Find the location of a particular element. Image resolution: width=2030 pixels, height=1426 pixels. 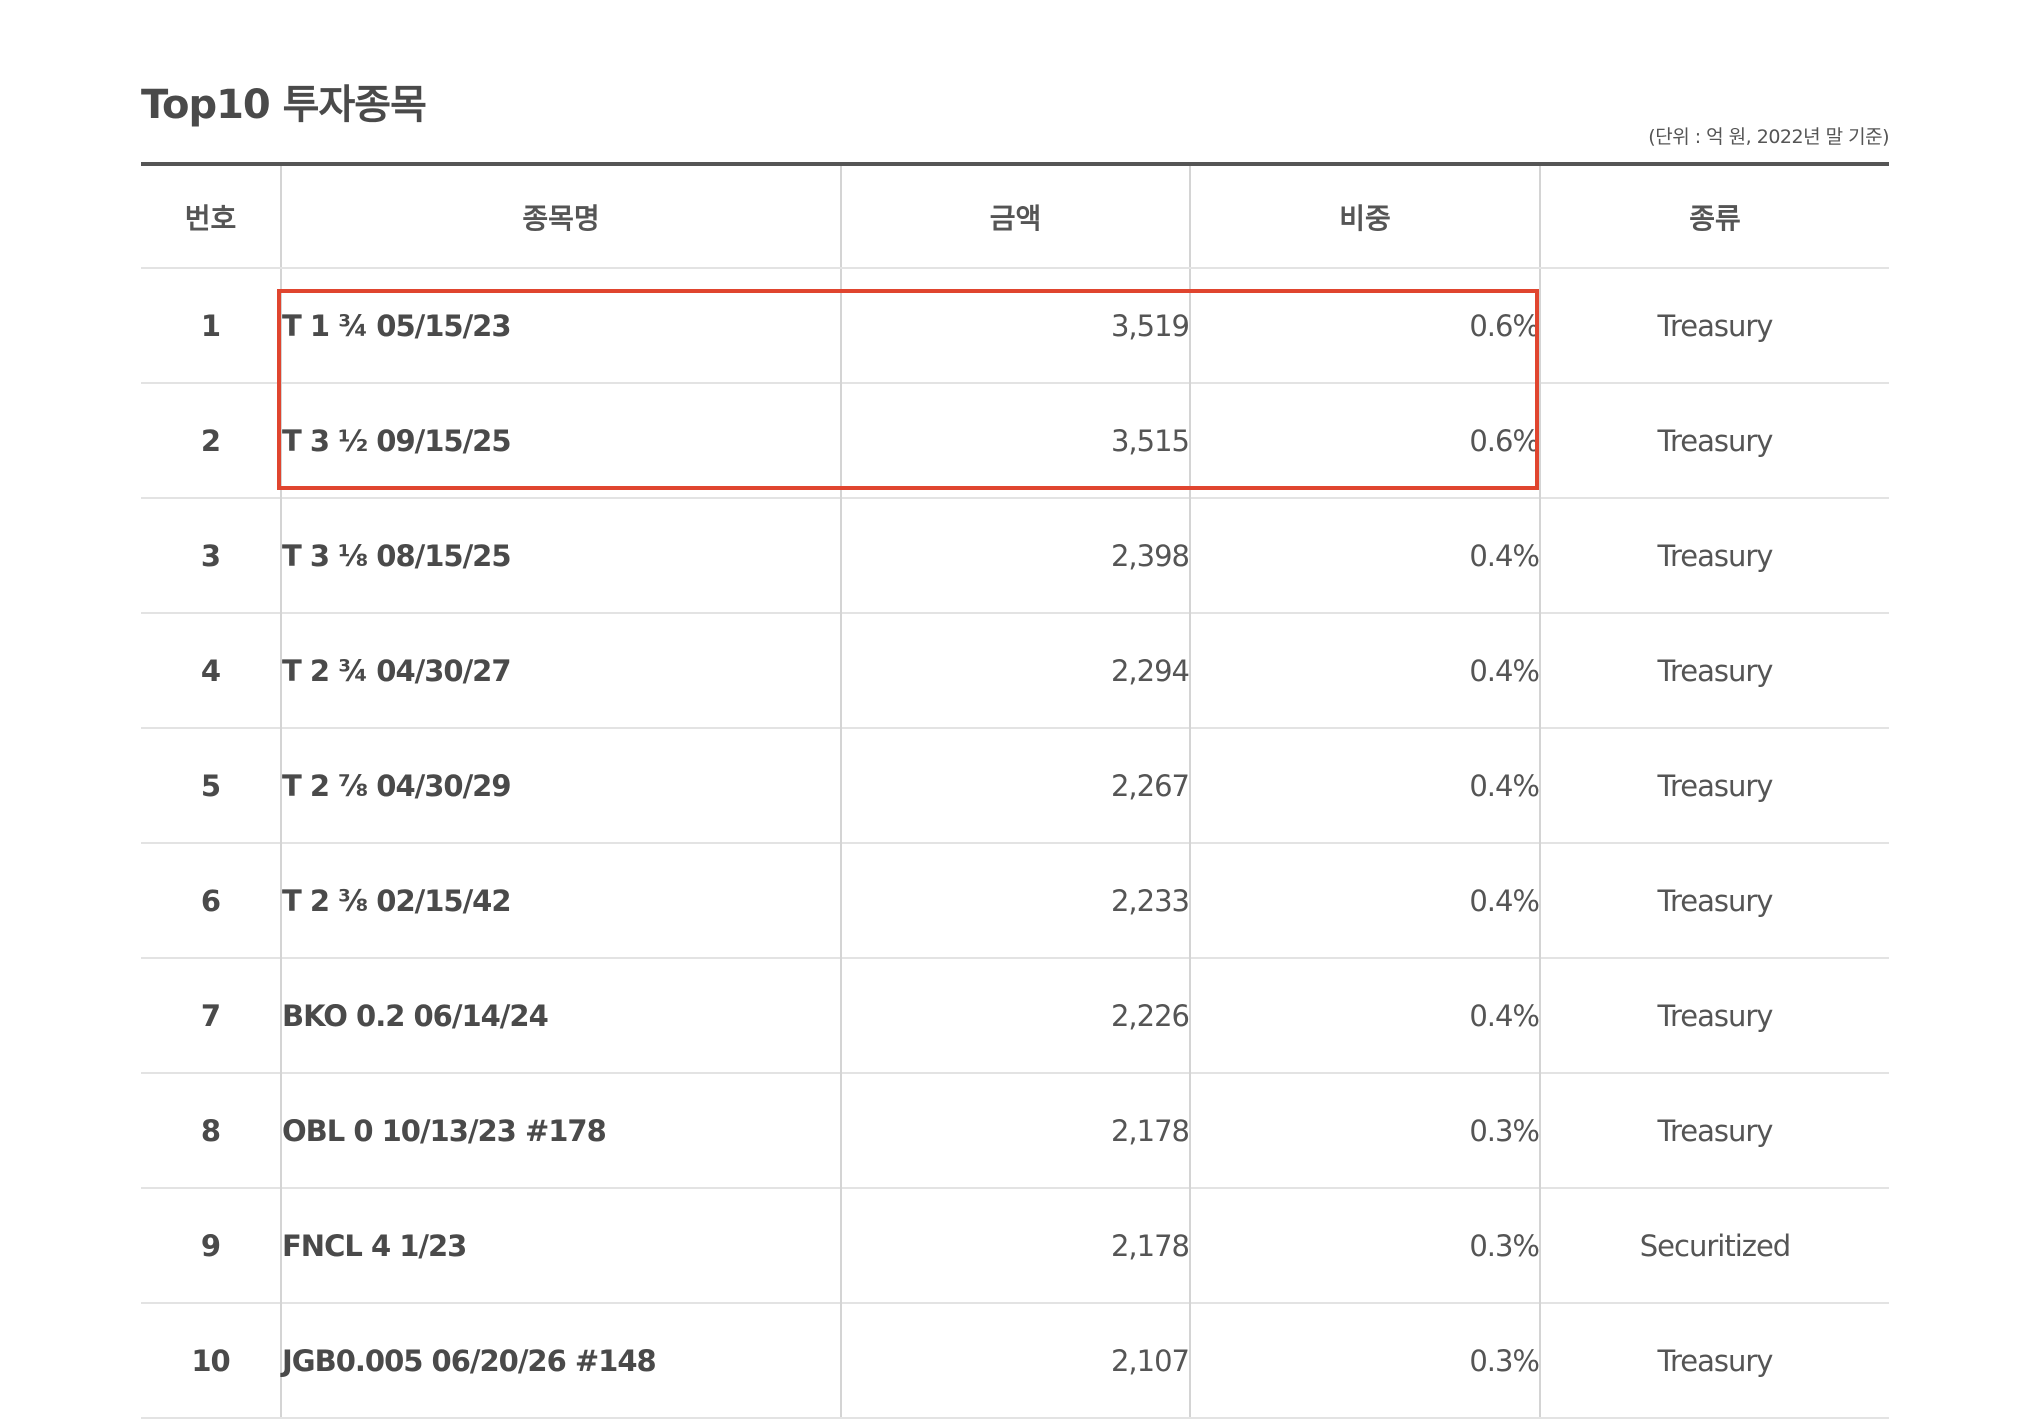

cell-name: T 2 ⅞ 04/30/29 is located at coordinates (560, 785).